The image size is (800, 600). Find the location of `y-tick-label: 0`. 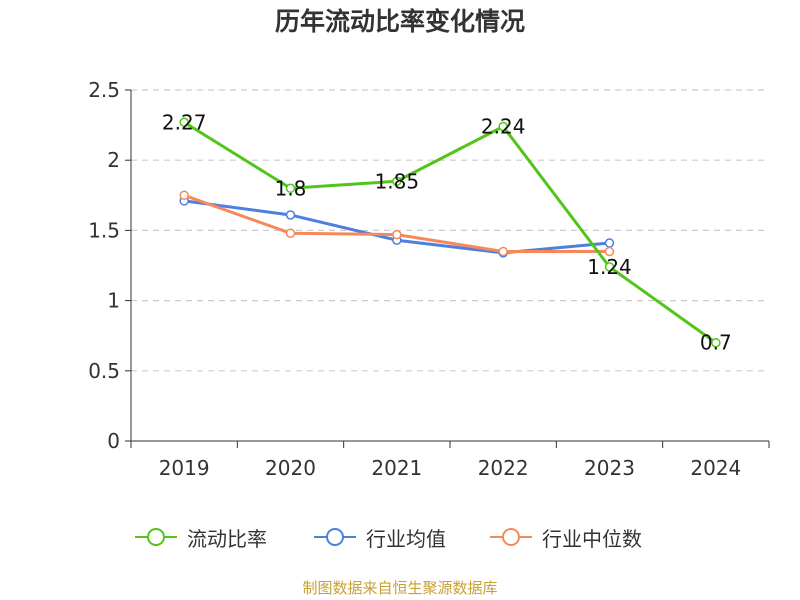

y-tick-label: 0 is located at coordinates (113, 441).